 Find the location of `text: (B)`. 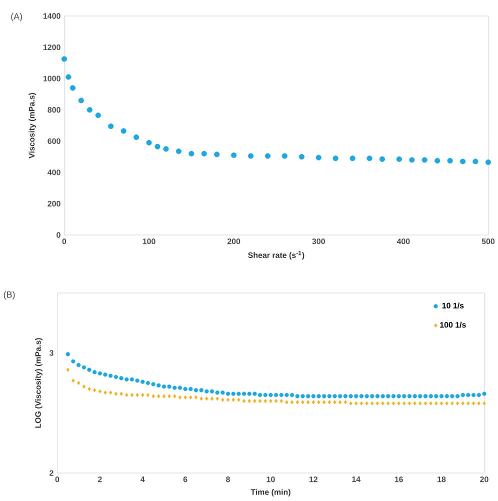

text: (B) is located at coordinates (9, 295).